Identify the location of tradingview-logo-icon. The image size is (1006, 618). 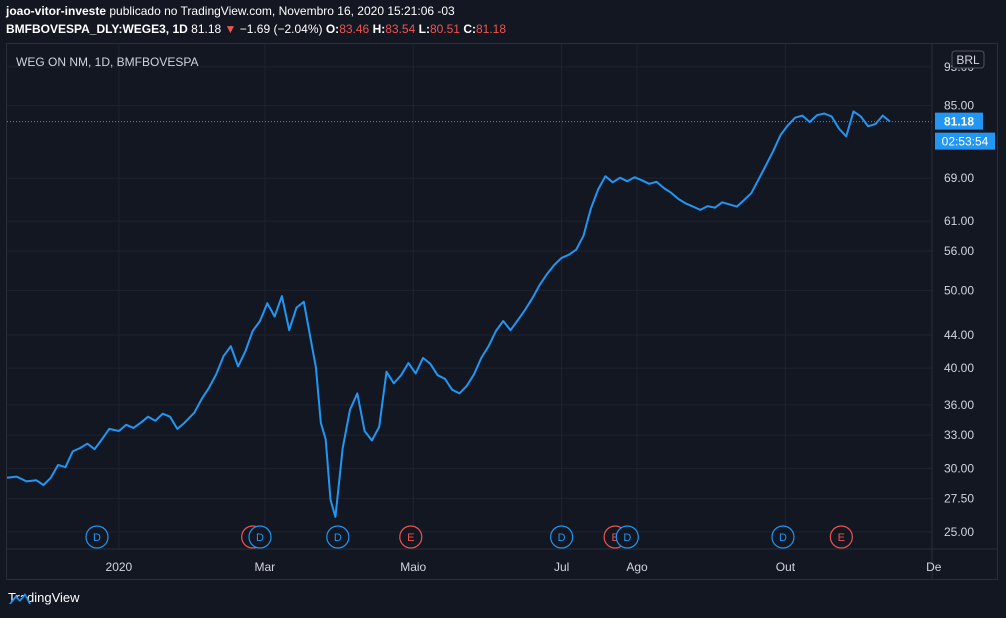
(20, 598).